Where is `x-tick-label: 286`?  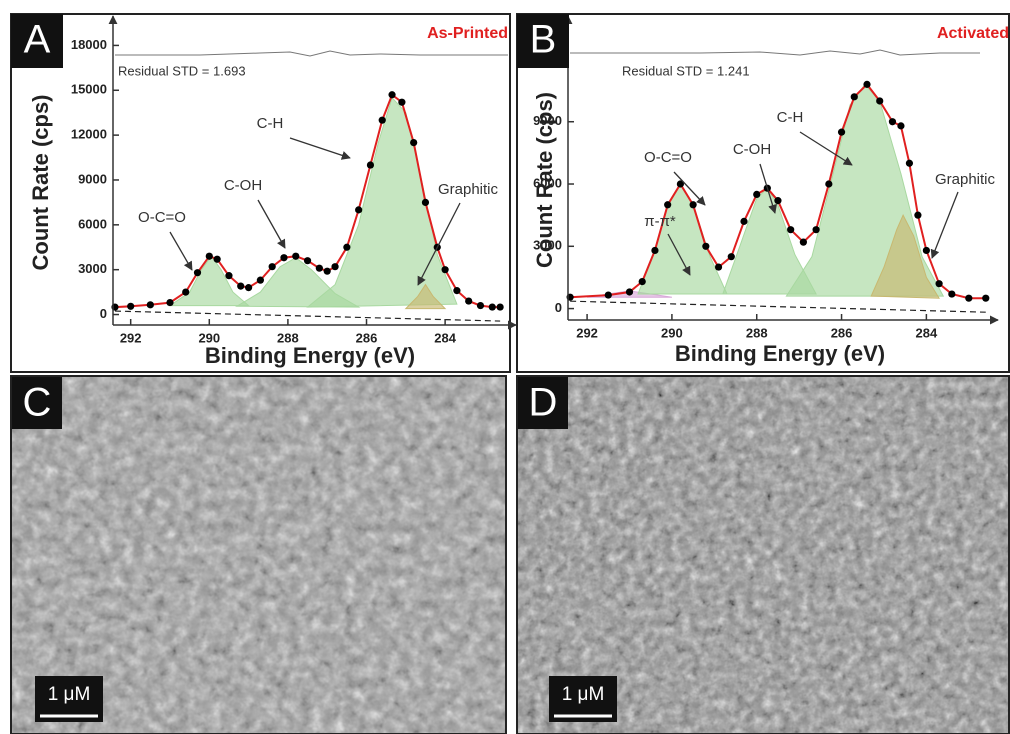 x-tick-label: 286 is located at coordinates (367, 337).